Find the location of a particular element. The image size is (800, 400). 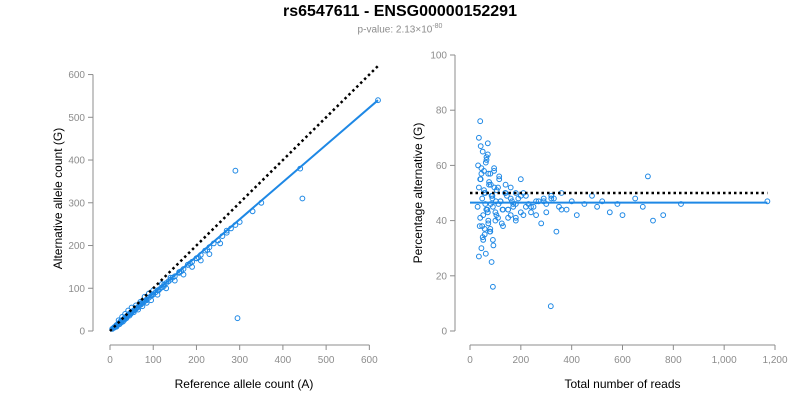

y-tick-label: 400 is located at coordinates (76, 161).